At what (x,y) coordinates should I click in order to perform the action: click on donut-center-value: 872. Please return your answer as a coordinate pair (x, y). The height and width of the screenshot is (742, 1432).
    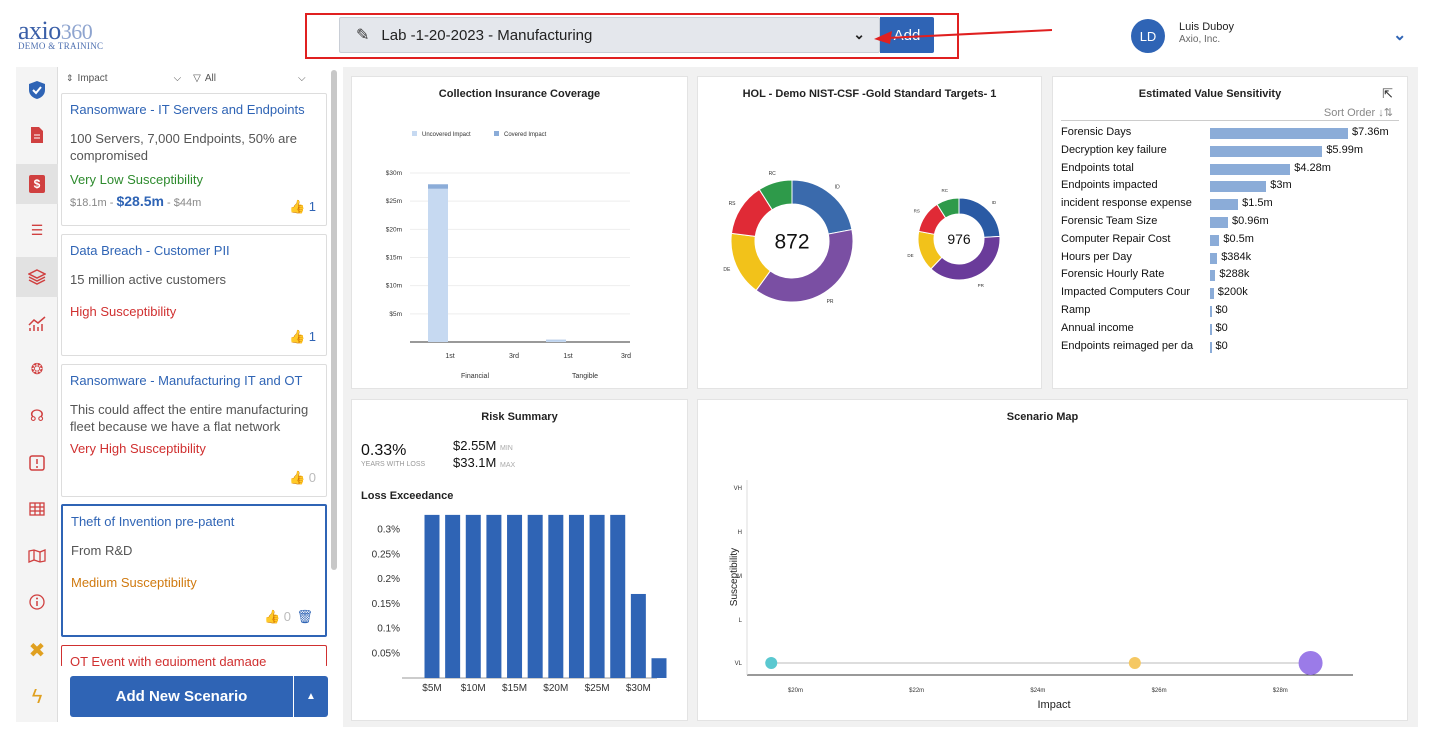
    Looking at the image, I should click on (791, 241).